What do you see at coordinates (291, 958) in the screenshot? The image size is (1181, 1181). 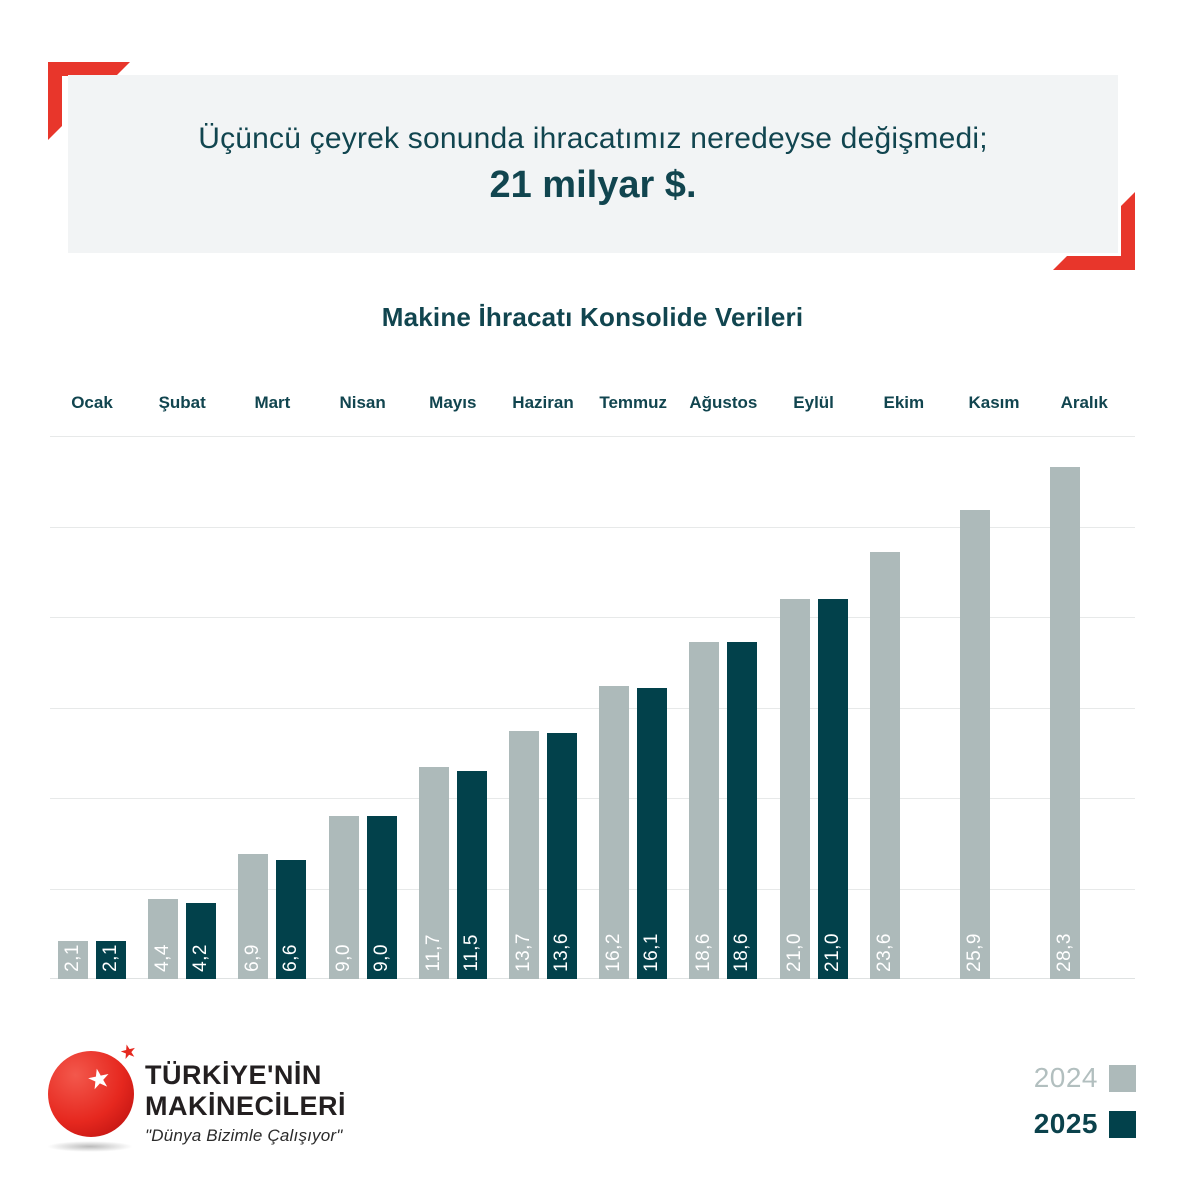 I see `bar-value-label: 6,6` at bounding box center [291, 958].